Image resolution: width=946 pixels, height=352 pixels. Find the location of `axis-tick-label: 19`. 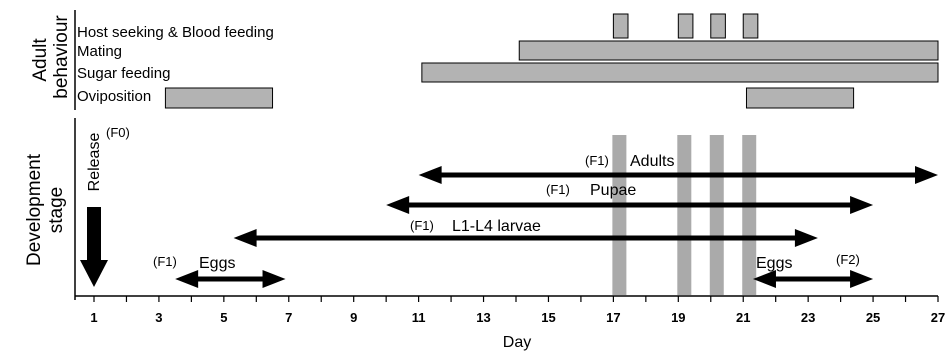

axis-tick-label: 19 is located at coordinates (678, 317).